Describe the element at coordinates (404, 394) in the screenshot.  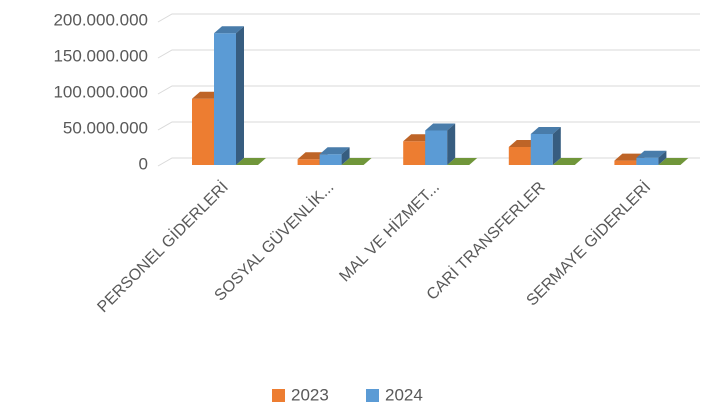
I see `legend-label: 2024` at that location.